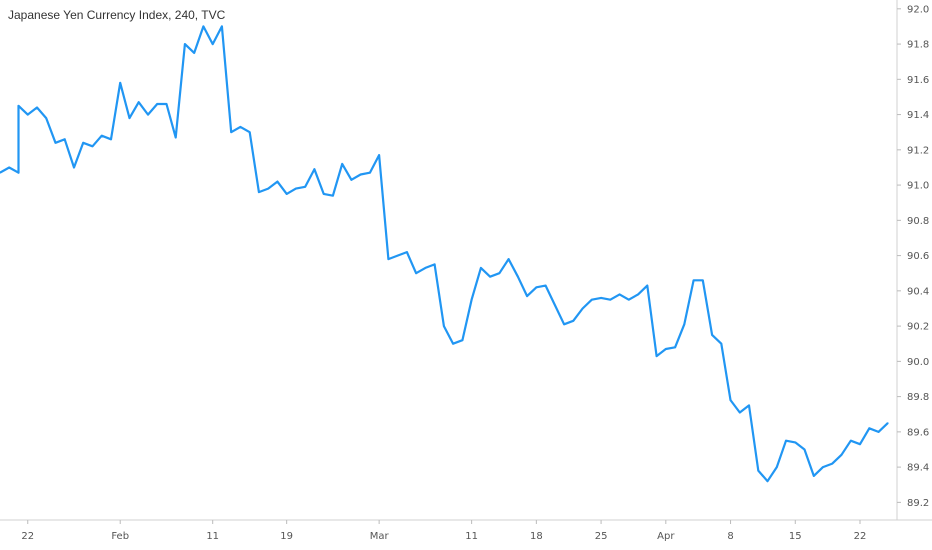 This screenshot has width=932, height=550. Describe the element at coordinates (918, 80) in the screenshot. I see `y-tick-label: 91.6` at that location.